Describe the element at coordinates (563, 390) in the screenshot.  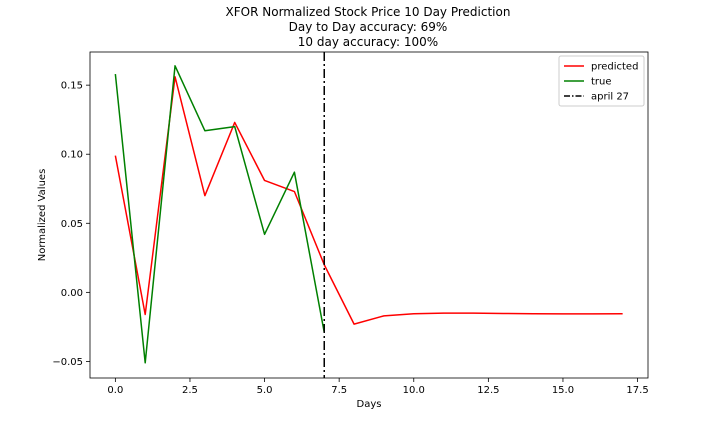
I see `x-tick-label: 15.0` at that location.